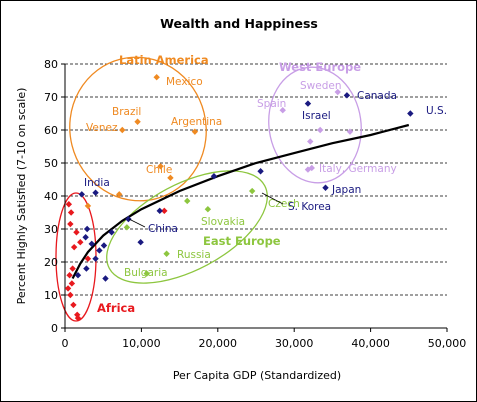  Describe the element at coordinates (321, 86) in the screenshot. I see `point-label: Sweden` at that location.